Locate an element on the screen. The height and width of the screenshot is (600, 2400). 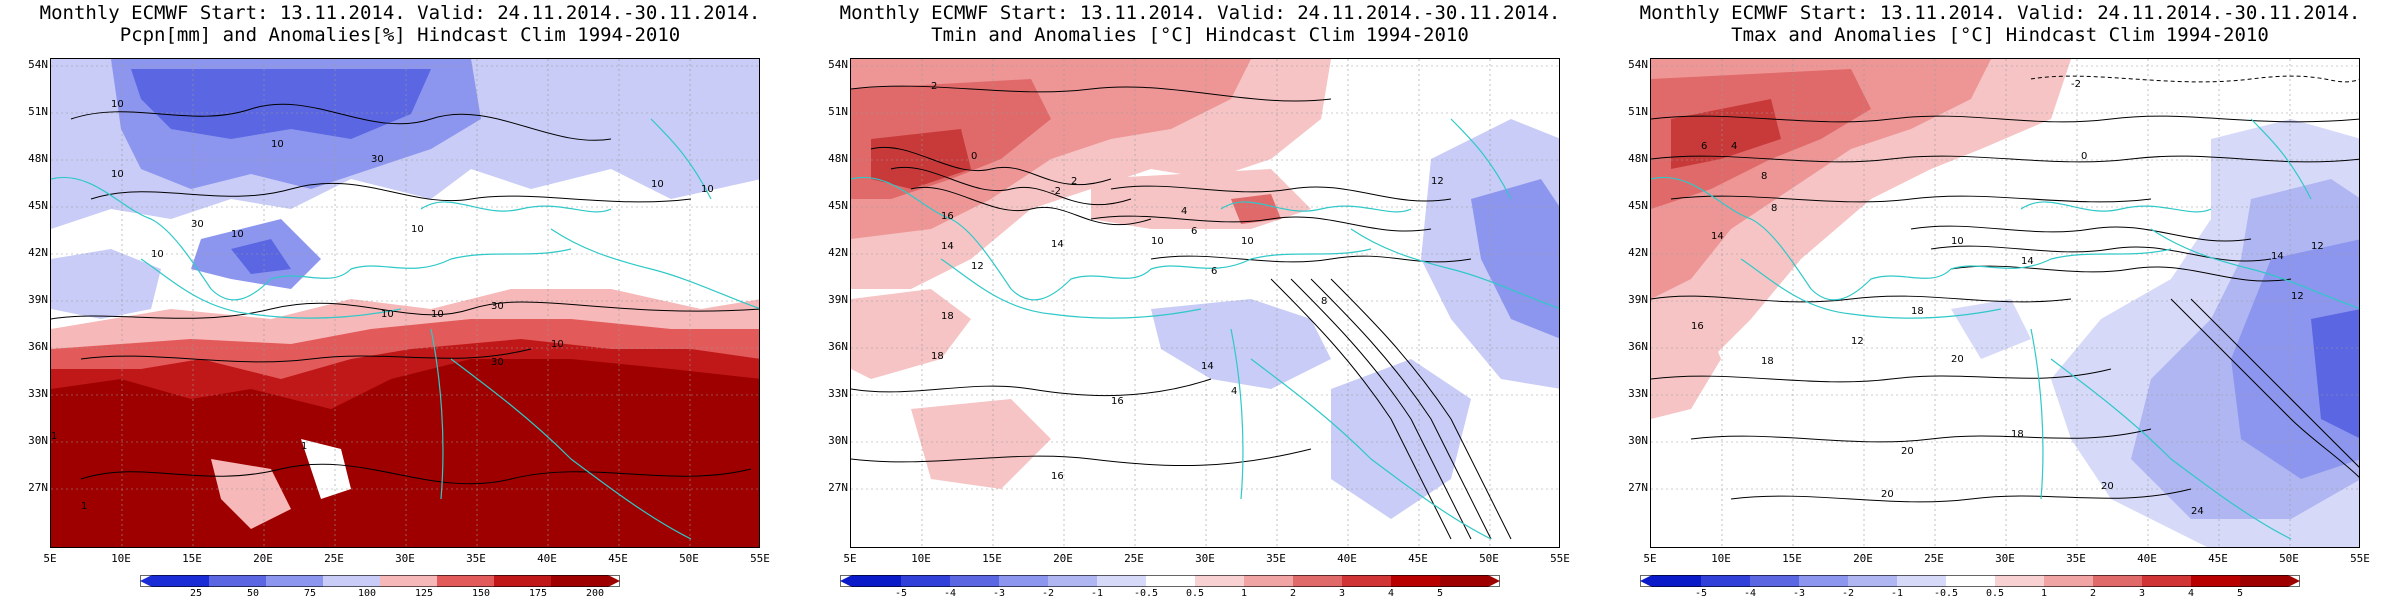
colorbar-label: 4 is located at coordinates (2191, 593).